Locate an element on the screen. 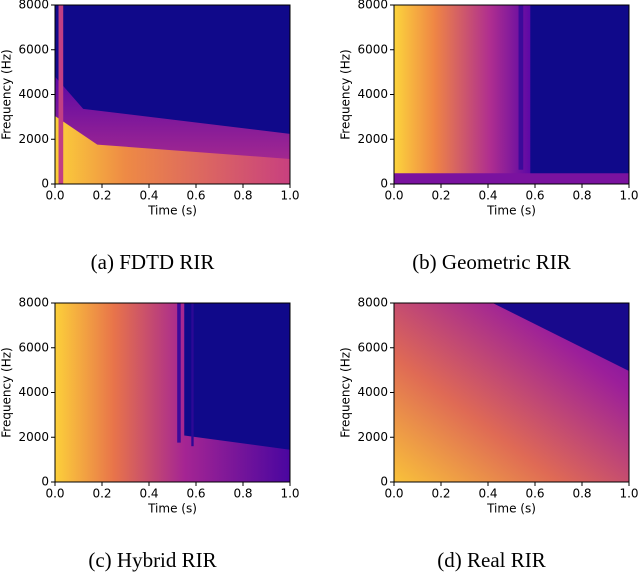 The height and width of the screenshot is (580, 640). caption: (d) Real RIR is located at coordinates (491, 560).